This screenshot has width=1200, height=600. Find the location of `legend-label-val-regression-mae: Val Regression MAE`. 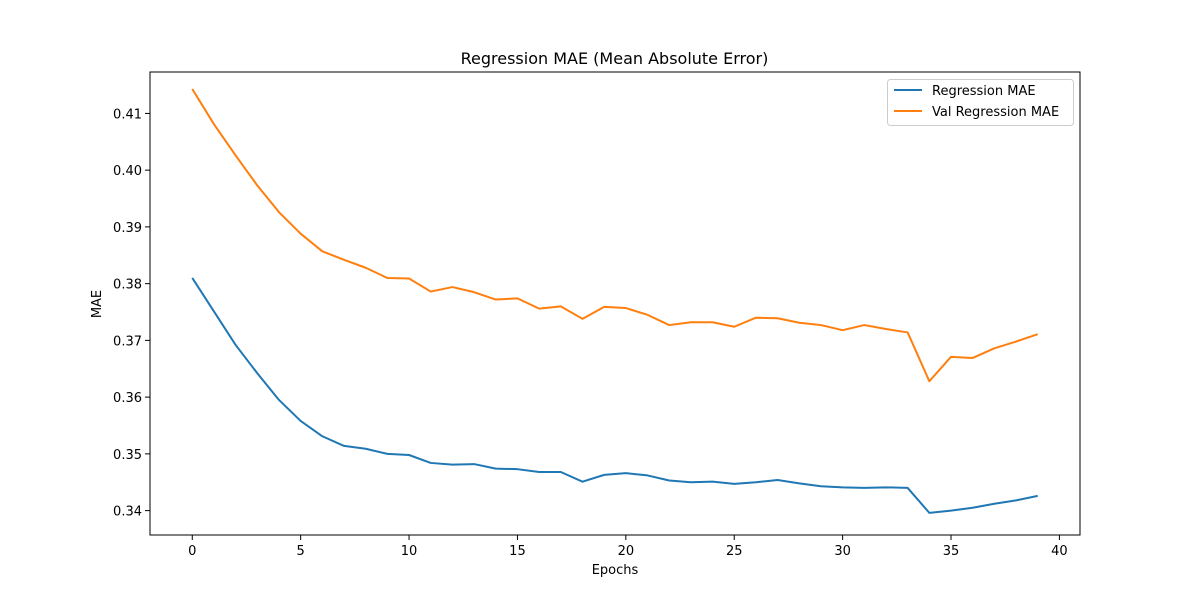

legend-label-val-regression-mae: Val Regression MAE is located at coordinates (995, 112).